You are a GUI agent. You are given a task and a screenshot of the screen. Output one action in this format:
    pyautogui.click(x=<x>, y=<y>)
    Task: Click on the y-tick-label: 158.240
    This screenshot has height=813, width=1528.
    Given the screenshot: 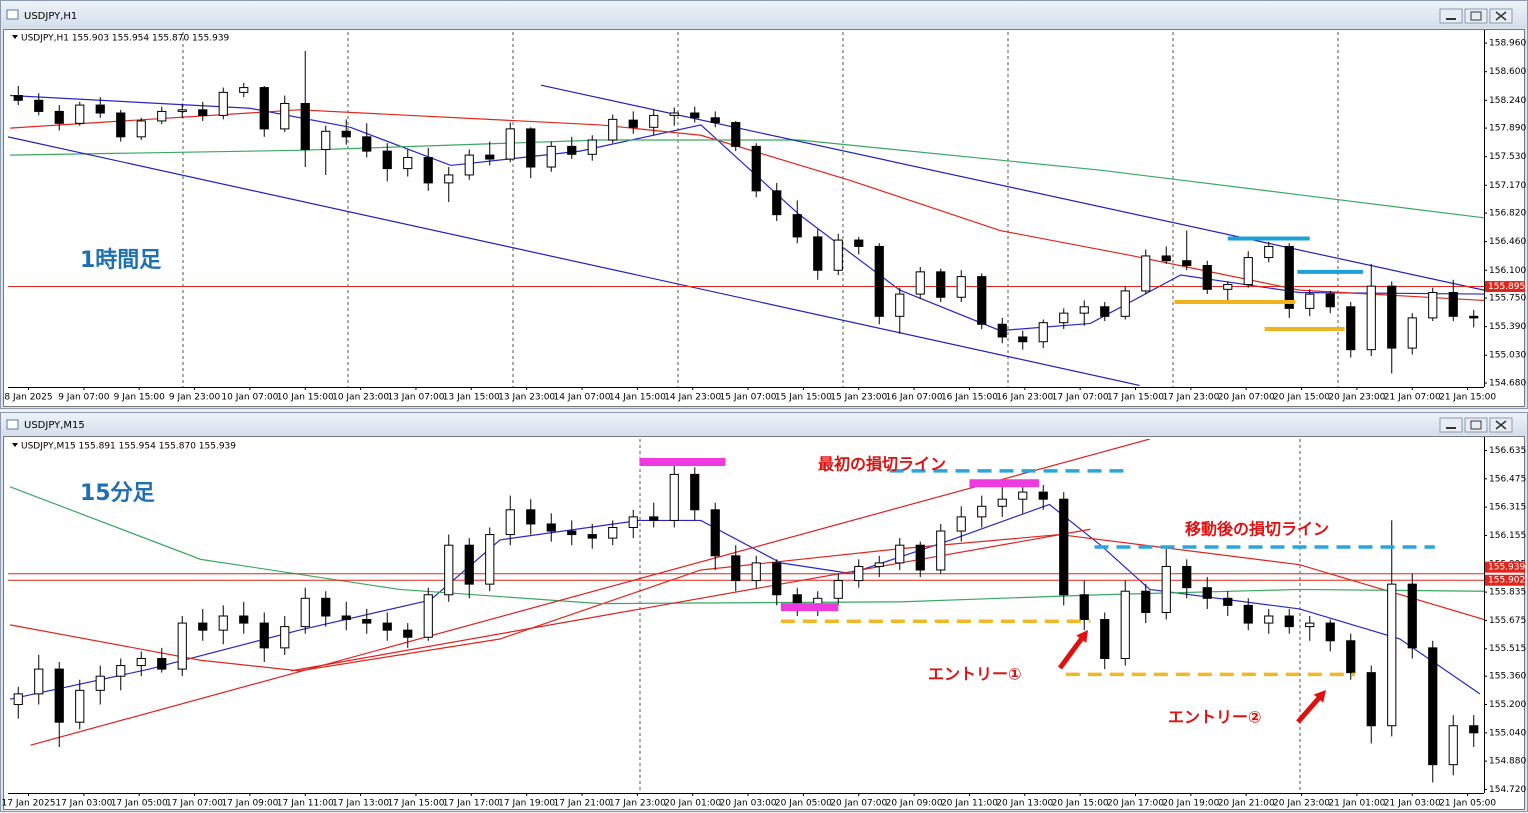 What is the action you would take?
    pyautogui.click(x=1507, y=101)
    